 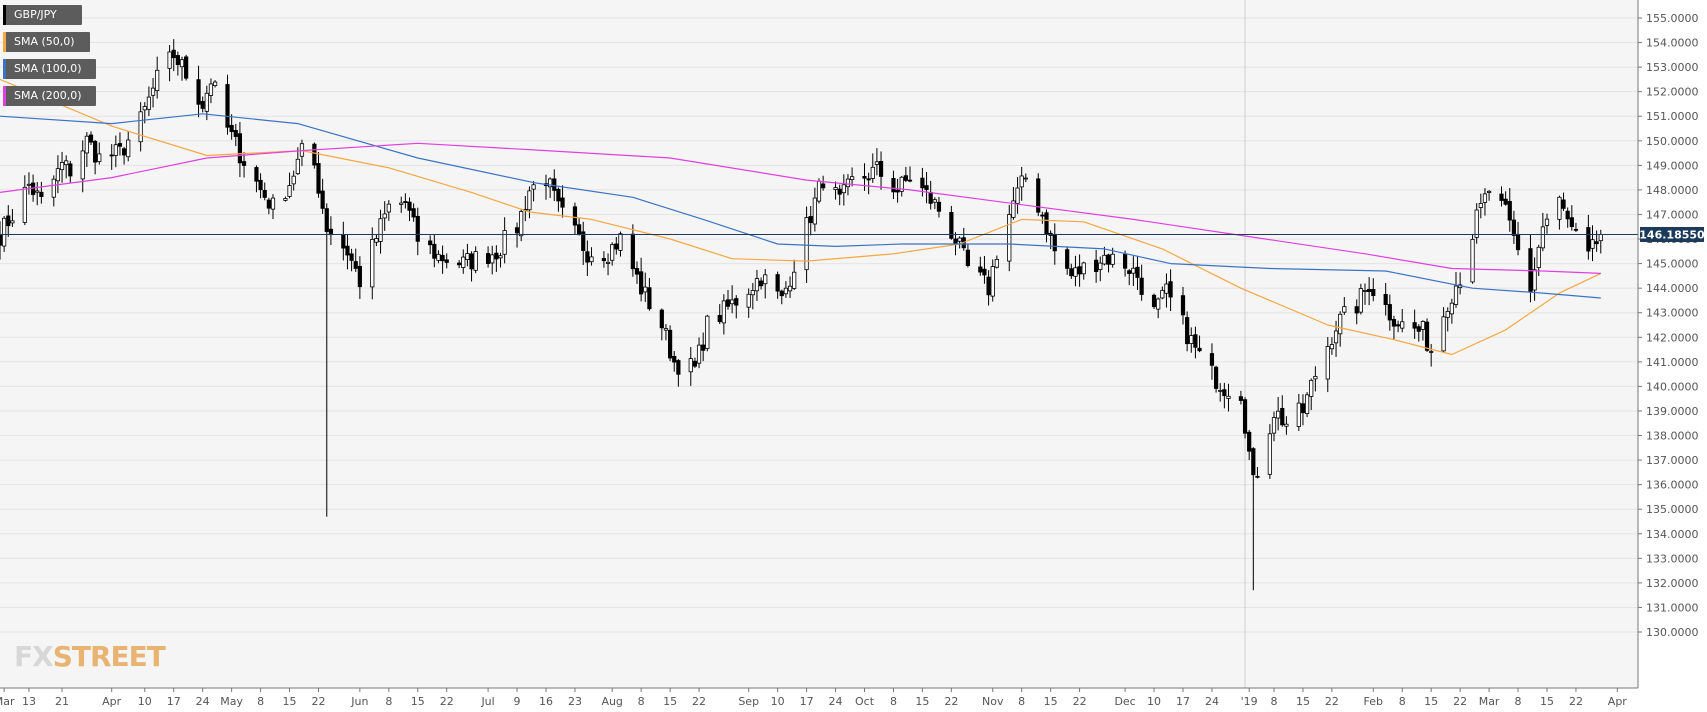 What do you see at coordinates (42, 15) in the screenshot?
I see `legend-item-gbpjpy: GBP/JPY` at bounding box center [42, 15].